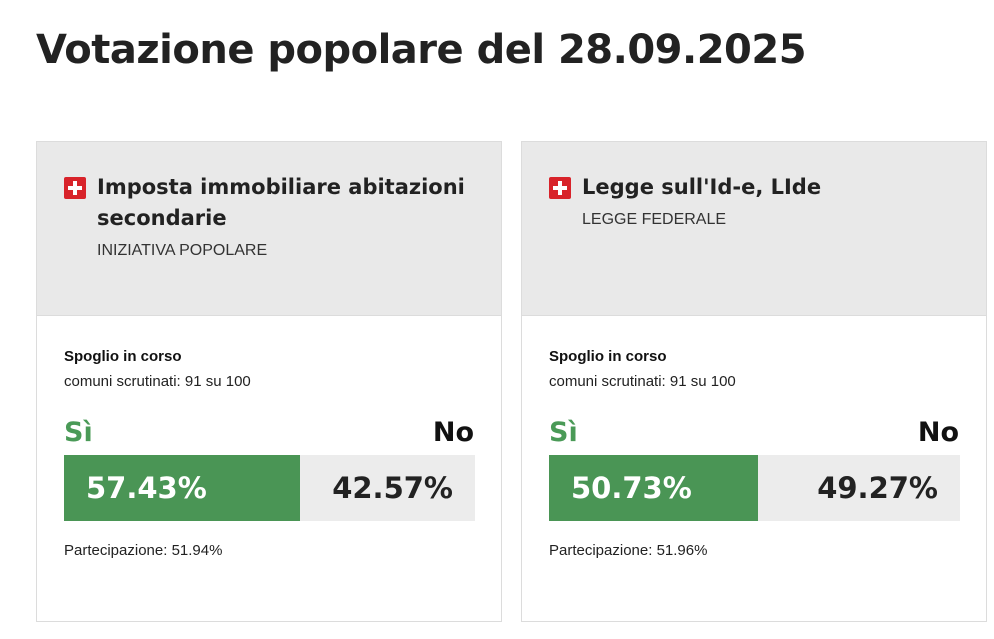 The width and height of the screenshot is (994, 639). I want to click on yes-percent: 57.43%, so click(182, 488).